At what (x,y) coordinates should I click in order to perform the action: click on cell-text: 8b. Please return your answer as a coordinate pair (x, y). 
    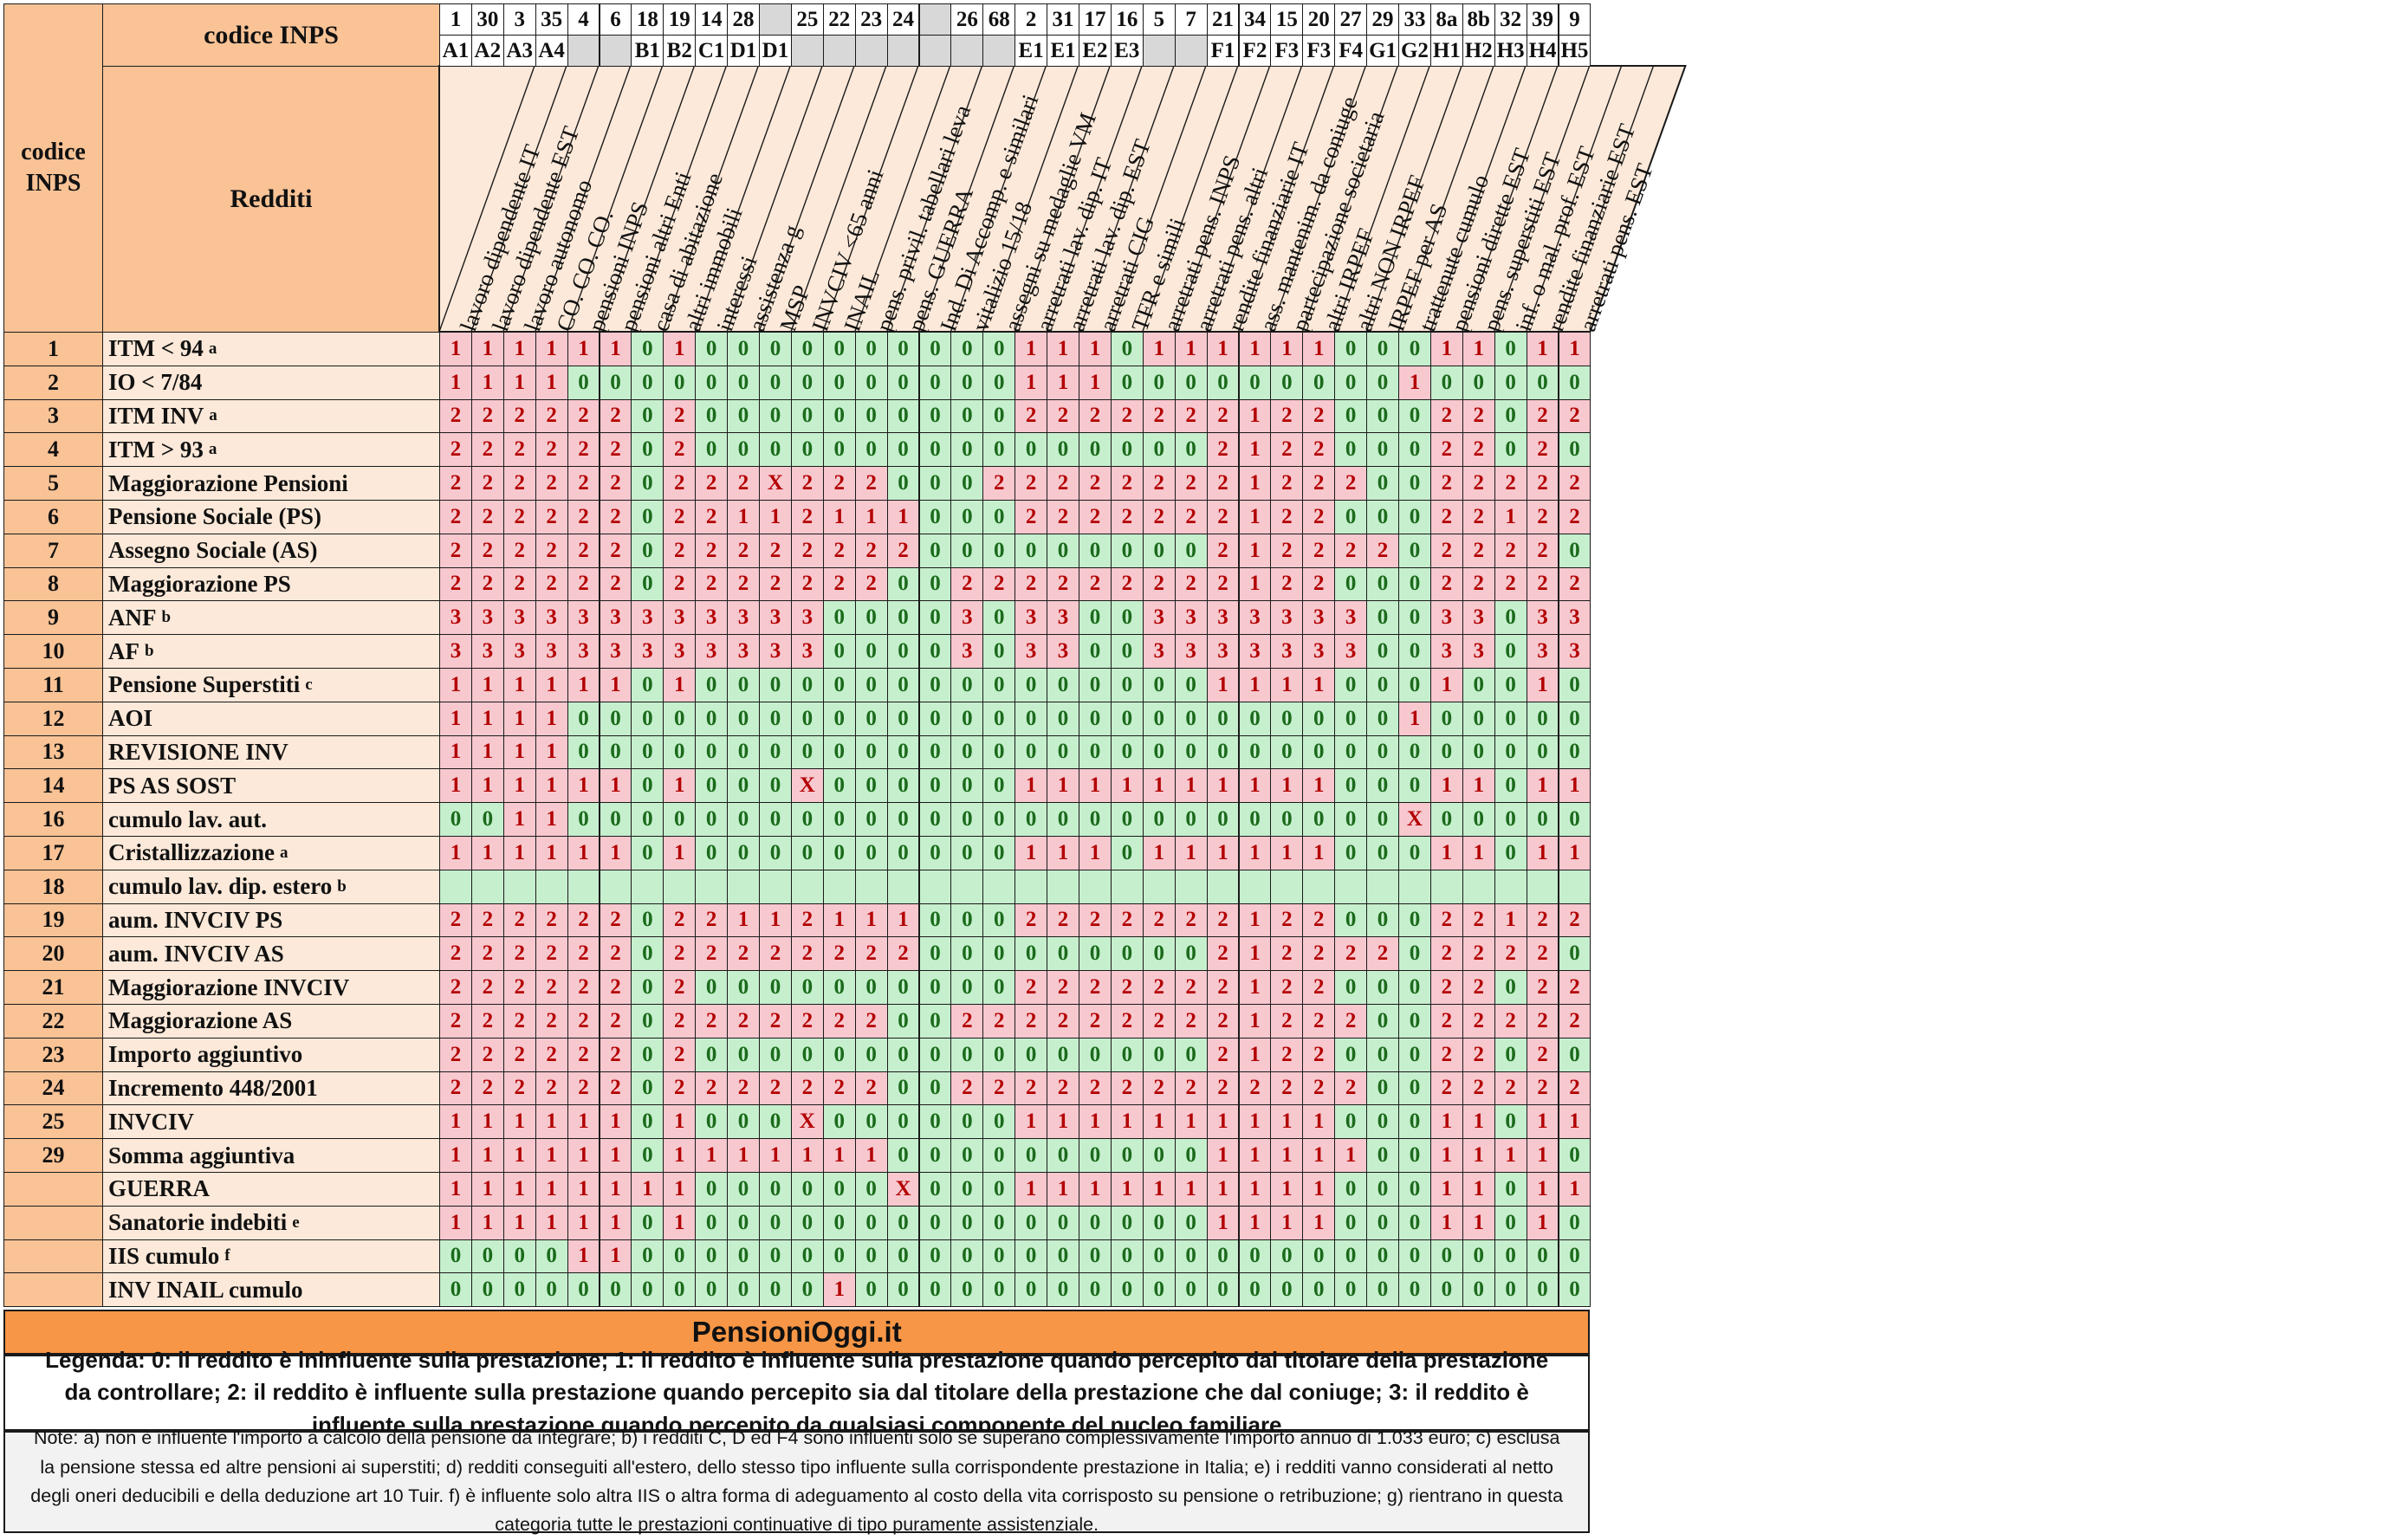
    Looking at the image, I should click on (1478, 19).